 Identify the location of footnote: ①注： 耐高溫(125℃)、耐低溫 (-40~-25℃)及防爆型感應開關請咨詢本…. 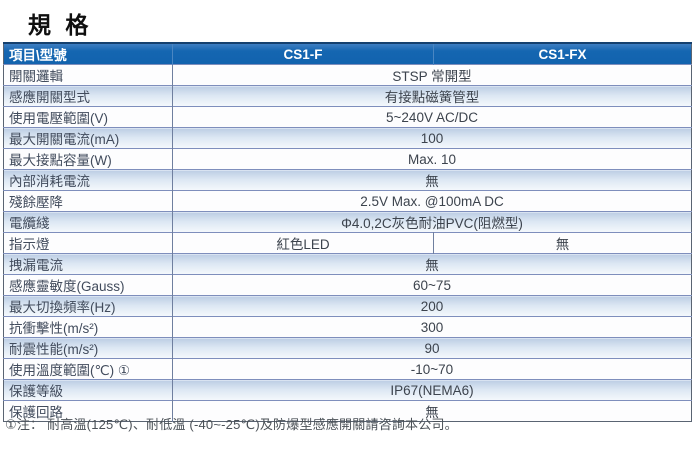
(231, 424).